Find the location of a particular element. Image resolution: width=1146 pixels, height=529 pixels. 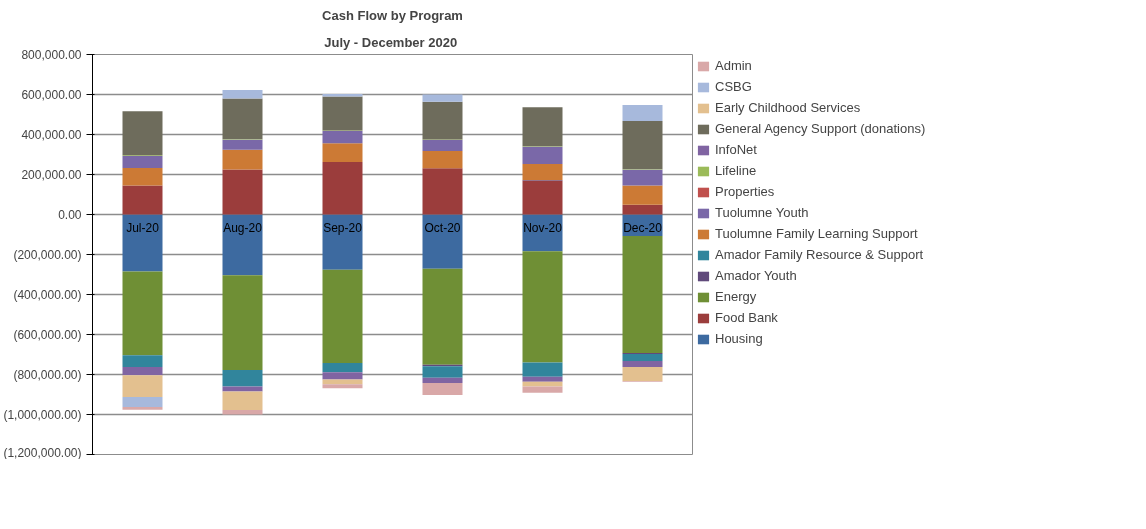

y-tick-label: (800,000.00) is located at coordinates (47, 374).